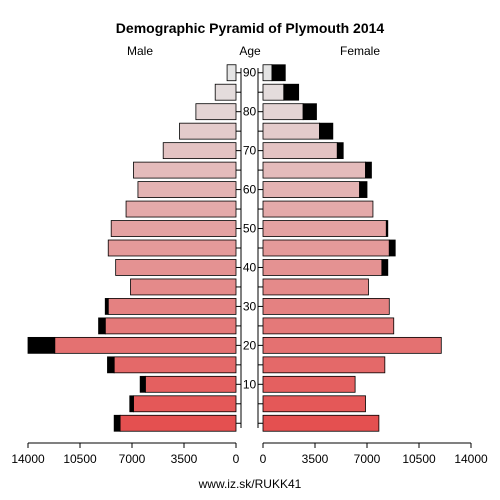 The image size is (500, 500). I want to click on age-tick-label: 90, so click(250, 73).